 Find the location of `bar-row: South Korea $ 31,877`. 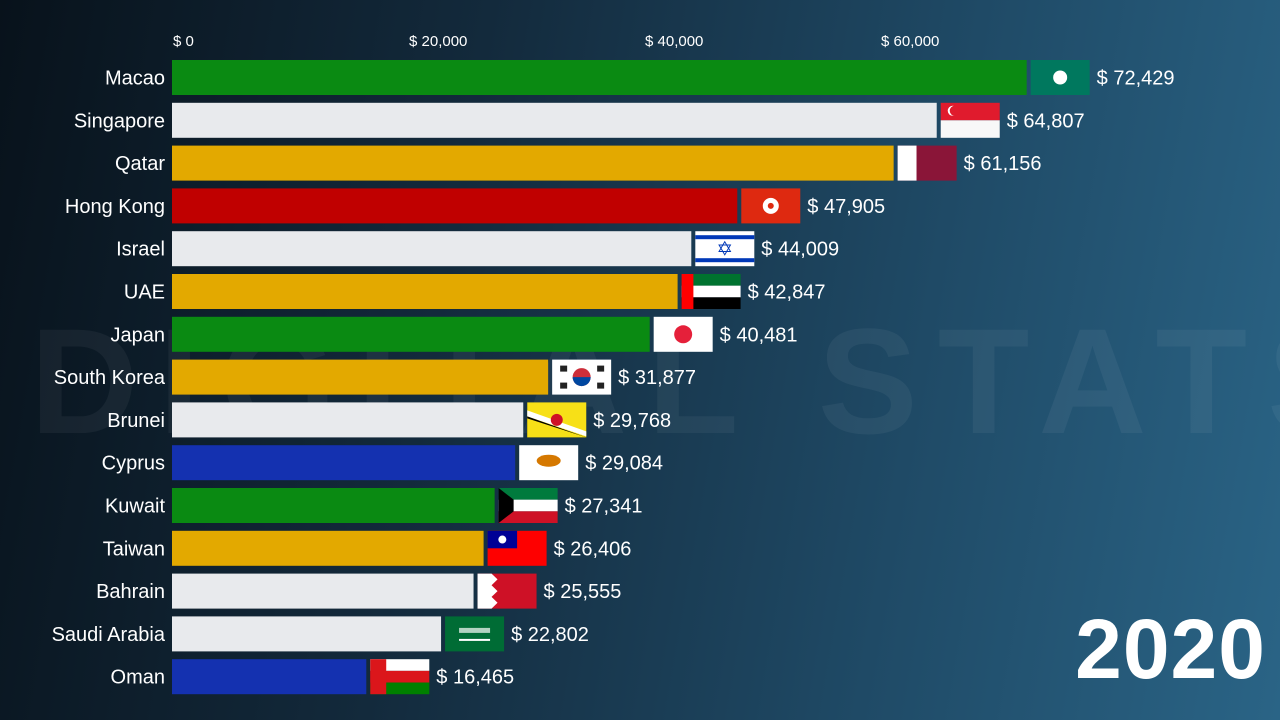

bar-row: South Korea $ 31,877 is located at coordinates (375, 377).